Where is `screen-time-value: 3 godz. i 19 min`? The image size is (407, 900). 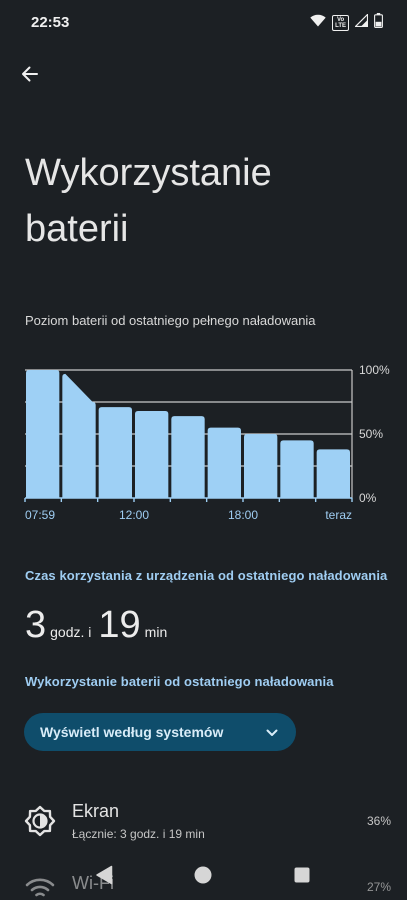 screen-time-value: 3 godz. i 19 min is located at coordinates (99, 625).